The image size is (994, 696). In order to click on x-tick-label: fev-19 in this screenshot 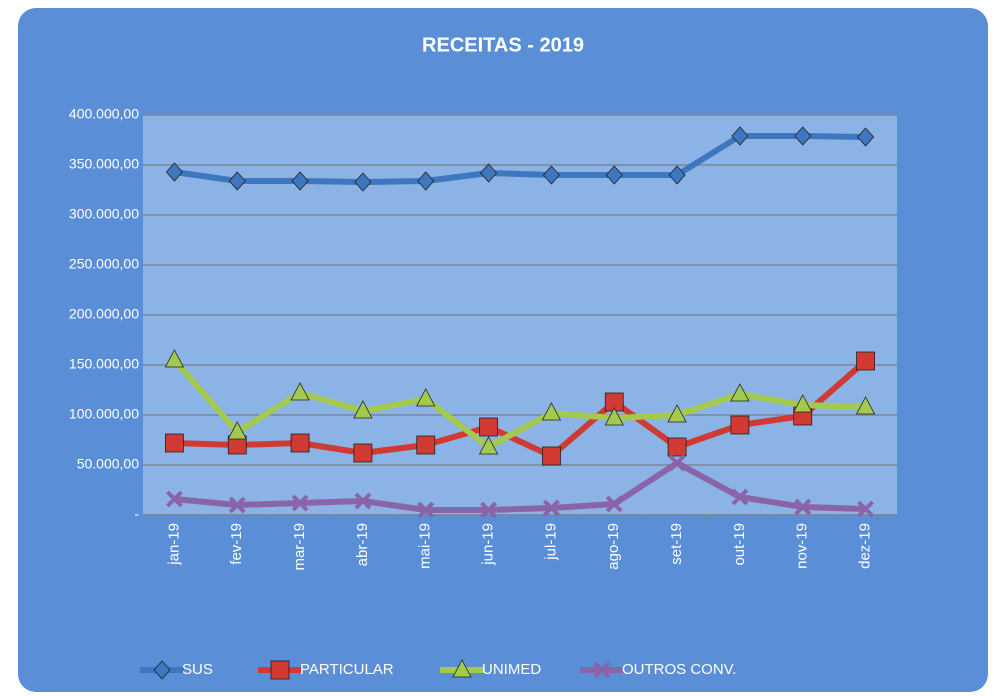, I will do `click(236, 544)`.